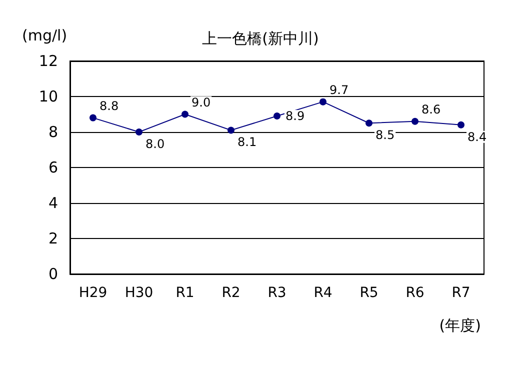 Image resolution: width=521 pixels, height=367 pixels. I want to click on data-label: 8.0, so click(155, 144).